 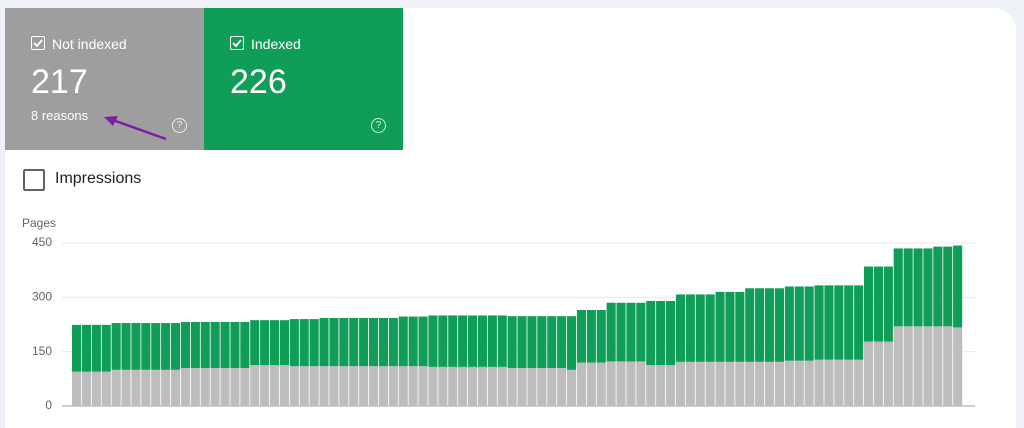 I want to click on checkbox-label: Impressions, so click(x=98, y=178).